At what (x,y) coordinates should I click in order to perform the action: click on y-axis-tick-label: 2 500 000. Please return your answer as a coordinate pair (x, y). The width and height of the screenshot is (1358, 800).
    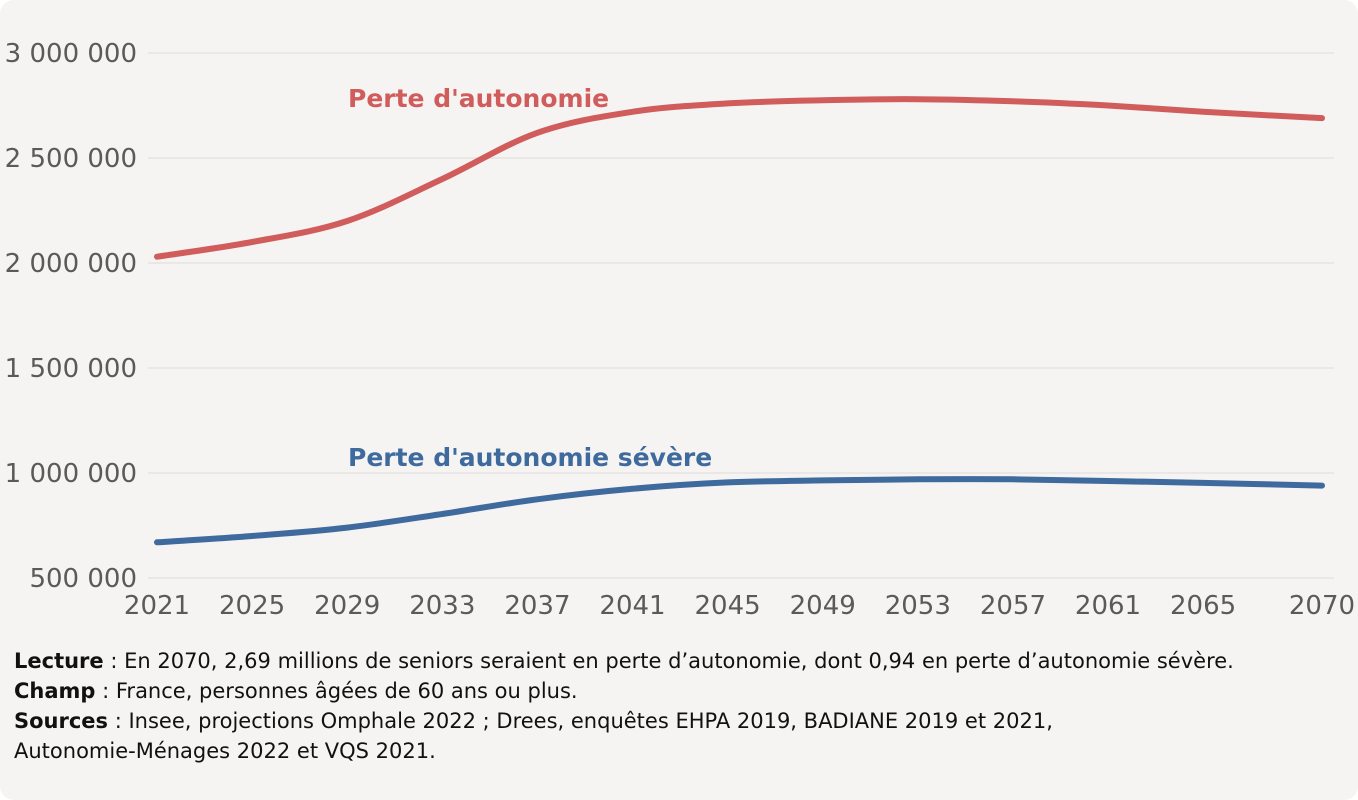
    Looking at the image, I should click on (71, 159).